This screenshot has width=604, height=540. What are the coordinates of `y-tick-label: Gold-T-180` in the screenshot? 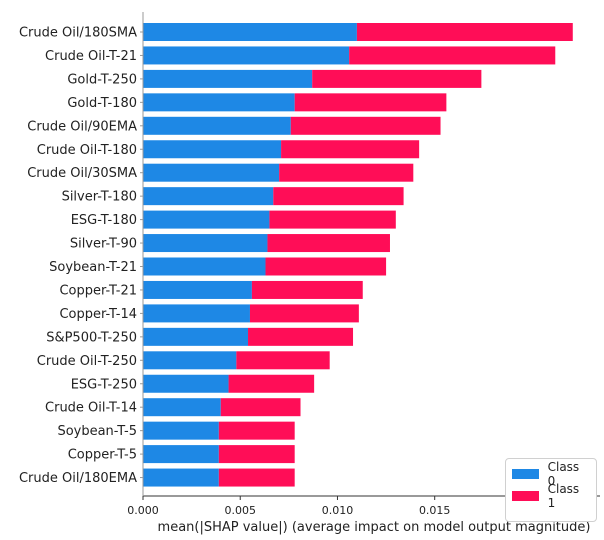 It's located at (102, 103).